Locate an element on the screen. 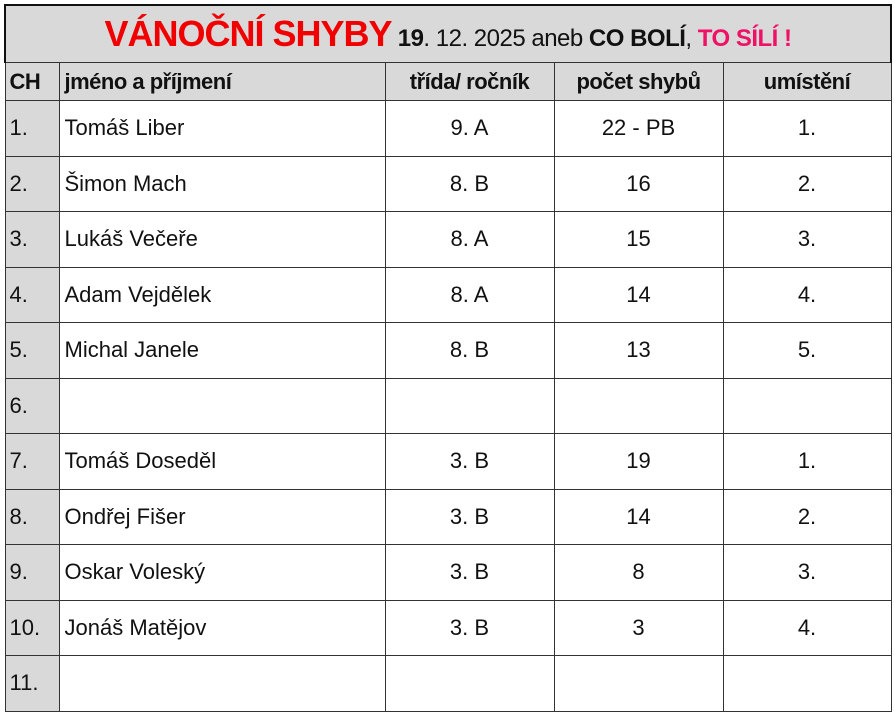 This screenshot has width=894, height=720. cell-name: Tomáš Liber is located at coordinates (222, 128).